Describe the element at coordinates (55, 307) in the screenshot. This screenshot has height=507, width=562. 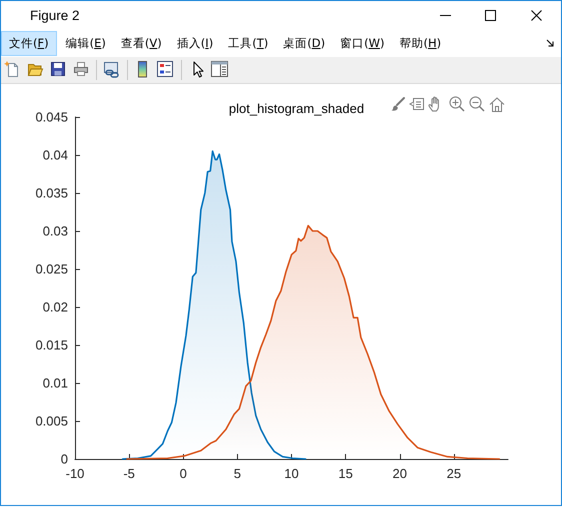
I see `y-tick-label: 0.02` at that location.